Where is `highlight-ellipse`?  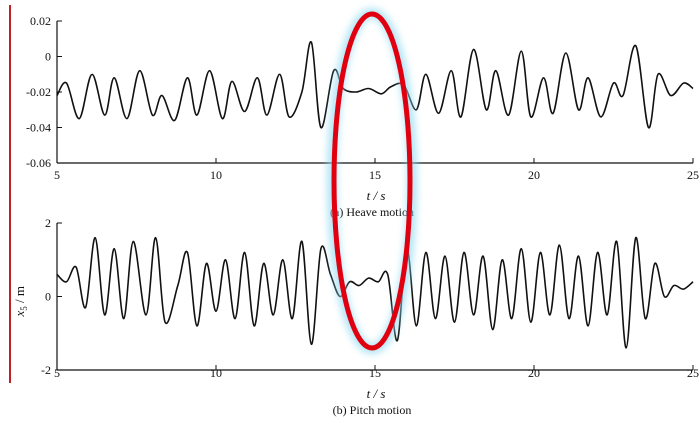 highlight-ellipse is located at coordinates (372, 181).